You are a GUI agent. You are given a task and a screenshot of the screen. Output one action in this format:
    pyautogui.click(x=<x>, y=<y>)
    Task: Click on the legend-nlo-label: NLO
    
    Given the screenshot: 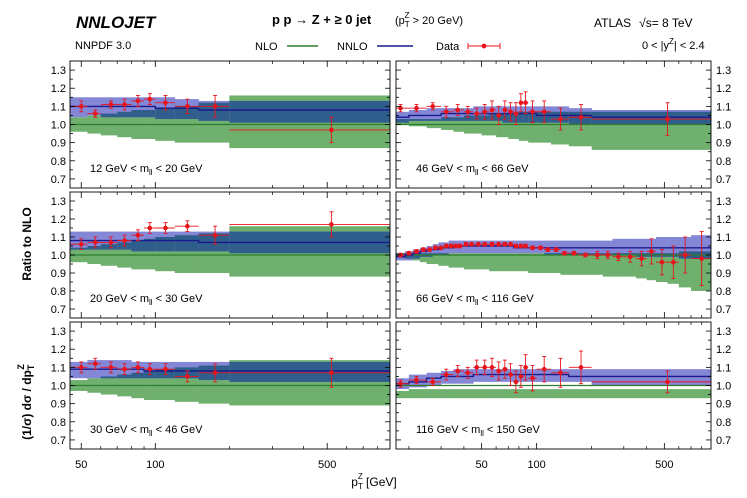 What is the action you would take?
    pyautogui.click(x=266, y=47)
    